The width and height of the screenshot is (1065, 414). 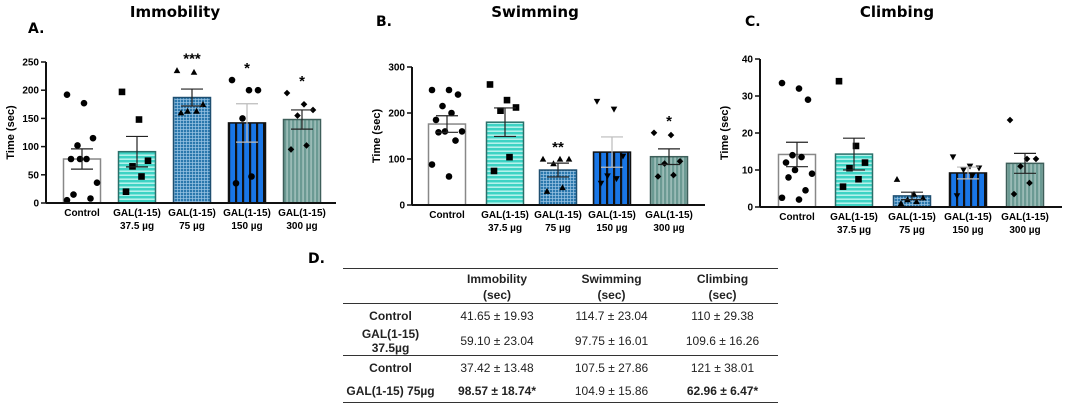 What do you see at coordinates (30, 119) in the screenshot?
I see `y-tick-label: 150` at bounding box center [30, 119].